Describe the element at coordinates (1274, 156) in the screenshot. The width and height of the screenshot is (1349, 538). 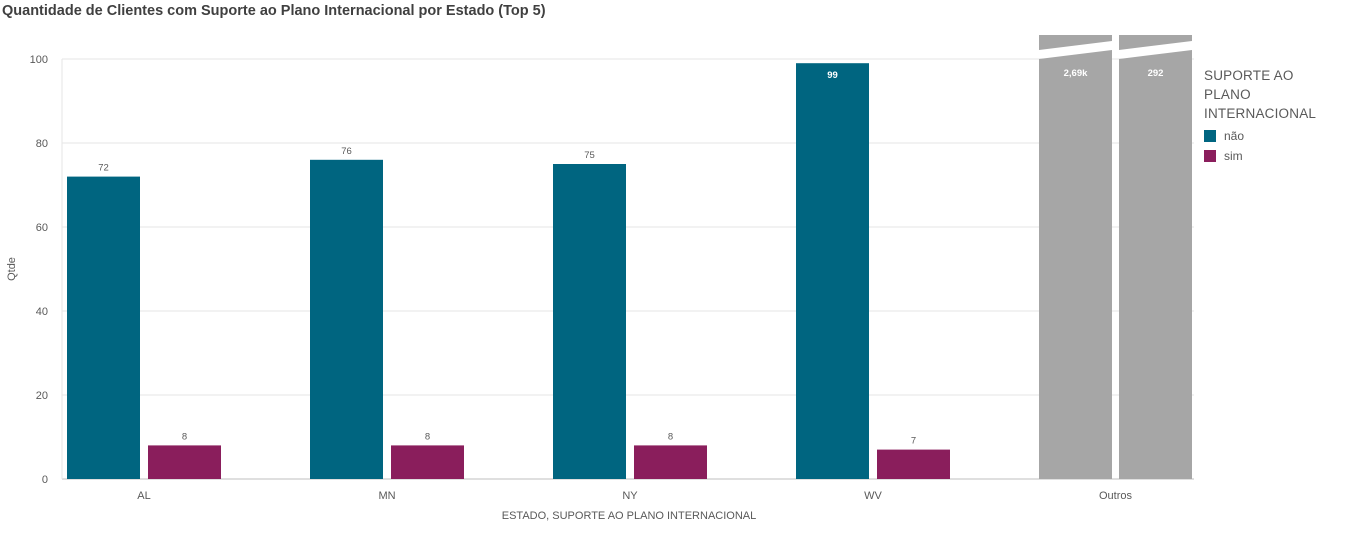
I see `legend-item-sim: sim` at that location.